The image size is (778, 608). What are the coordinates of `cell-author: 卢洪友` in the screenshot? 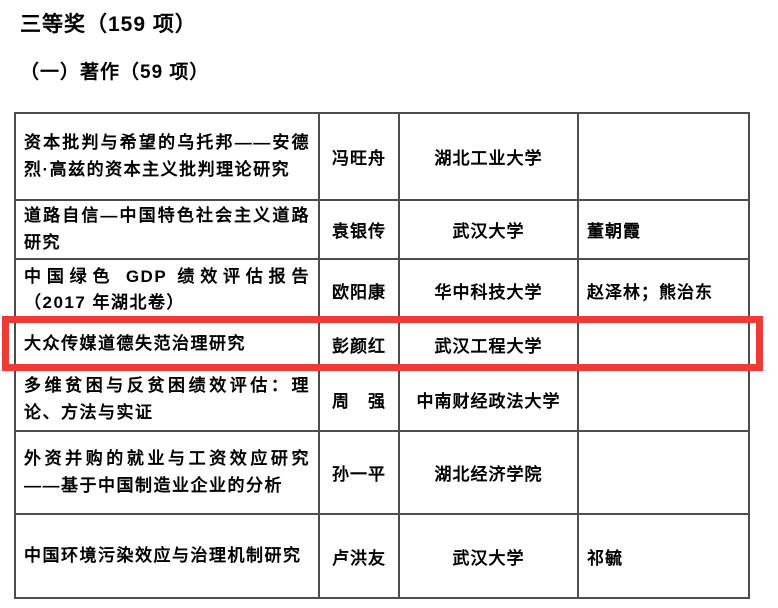 It's located at (359, 556).